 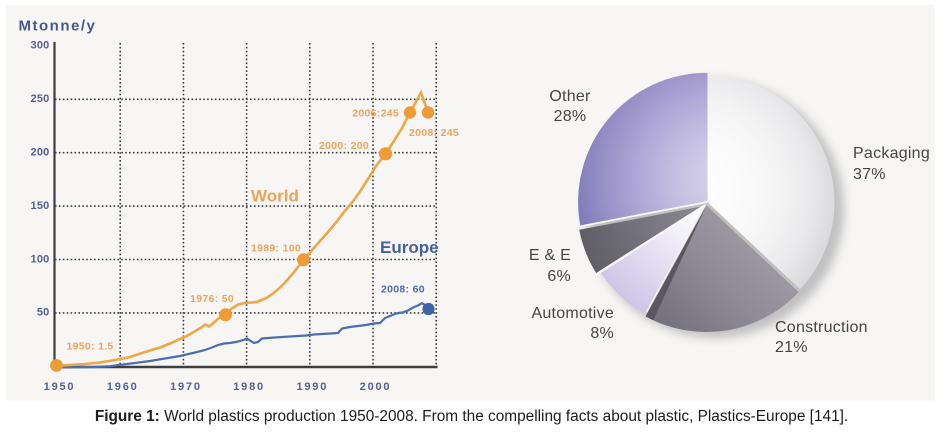 I want to click on svg-text: 2000, so click(x=376, y=387).